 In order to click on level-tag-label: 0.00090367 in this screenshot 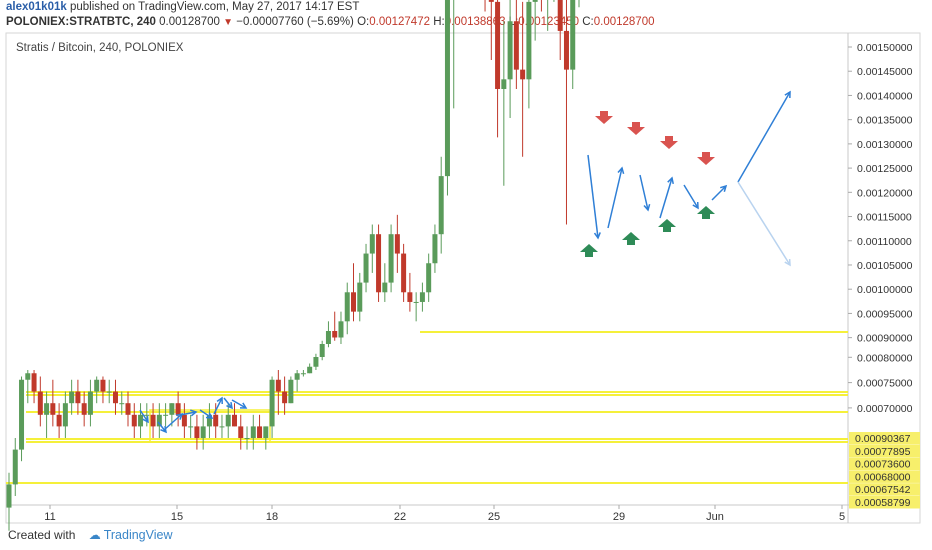, I will do `click(883, 439)`.